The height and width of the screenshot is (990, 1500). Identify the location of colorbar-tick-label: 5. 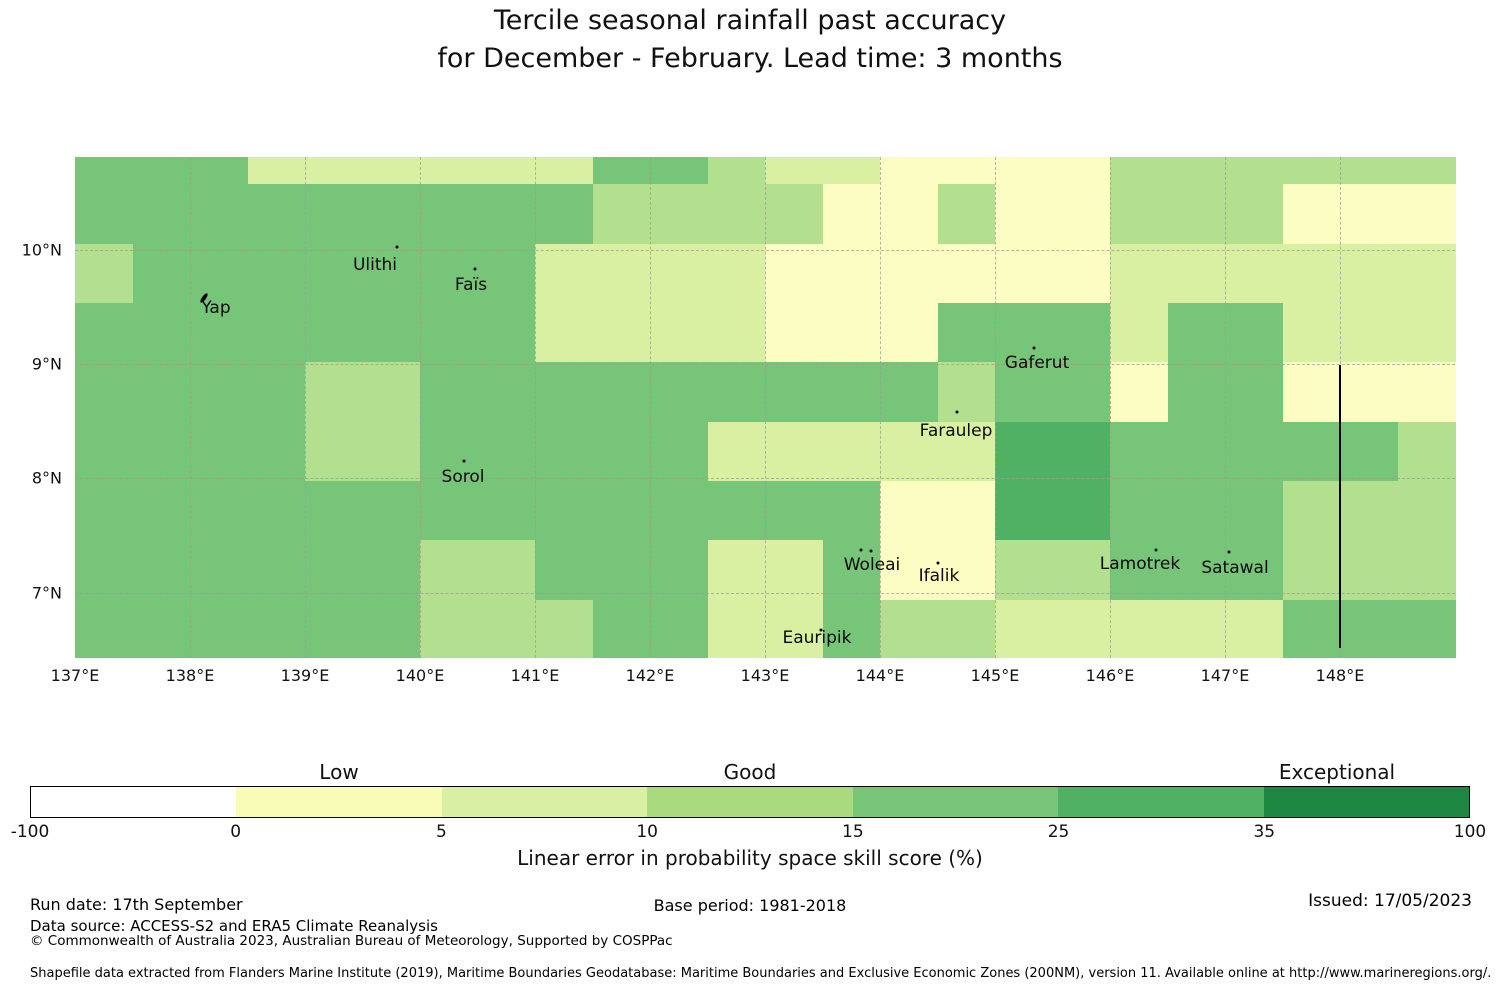
(441, 832).